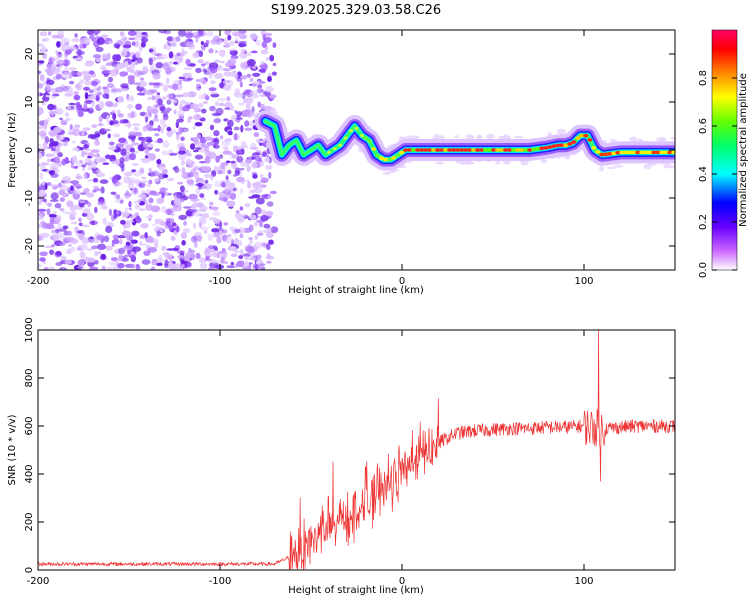 This screenshot has height=600, width=750. I want to click on snr-x-tick-label: 100, so click(583, 581).